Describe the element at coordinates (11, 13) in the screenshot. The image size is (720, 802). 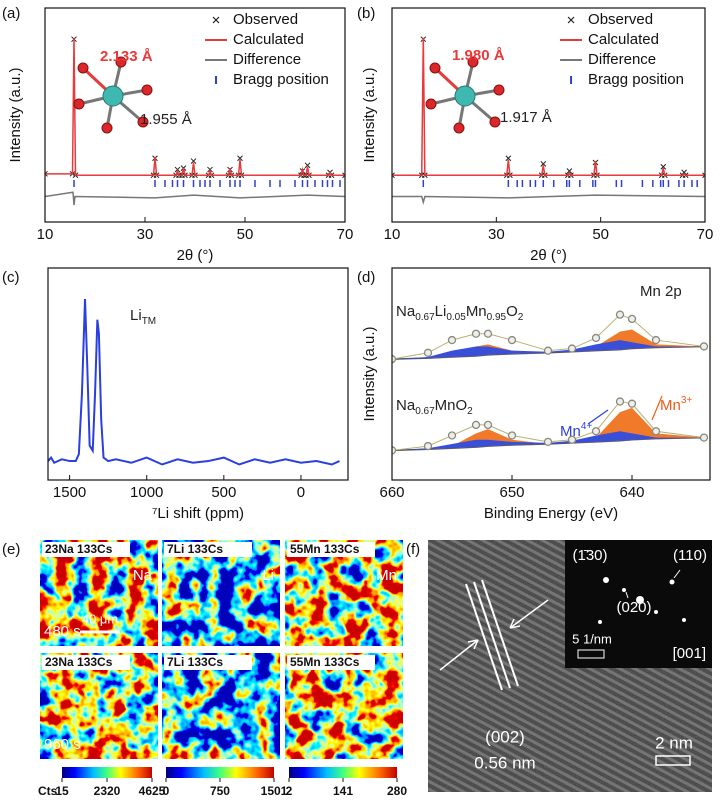
I see `panel-label: (a)` at that location.